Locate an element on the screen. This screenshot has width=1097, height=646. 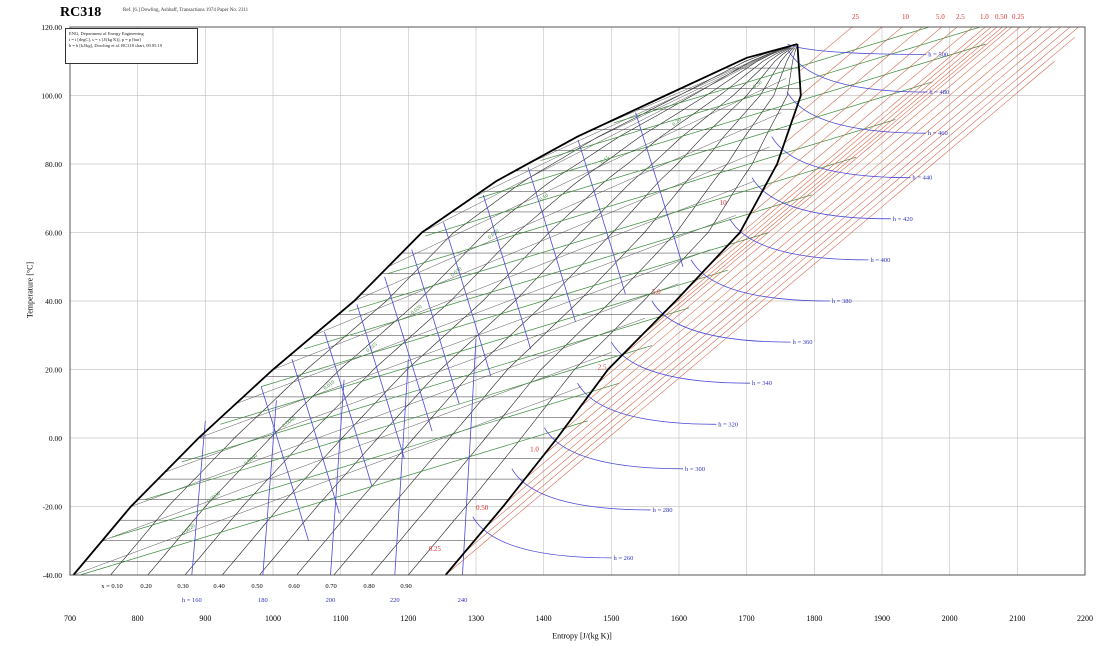
quality-label: 0.90 is located at coordinates (405, 586).